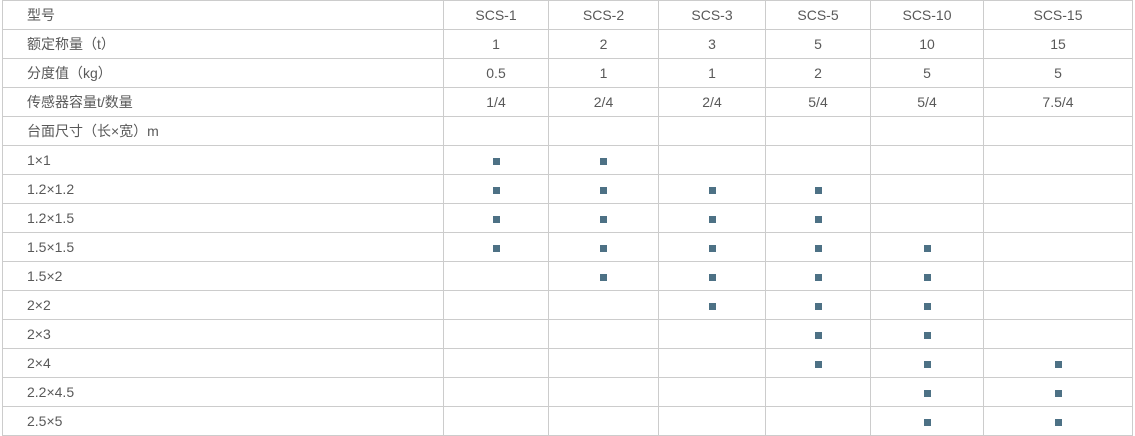 This screenshot has height=436, width=1135. I want to click on row-label: 传感器容量t/数量, so click(223, 102).